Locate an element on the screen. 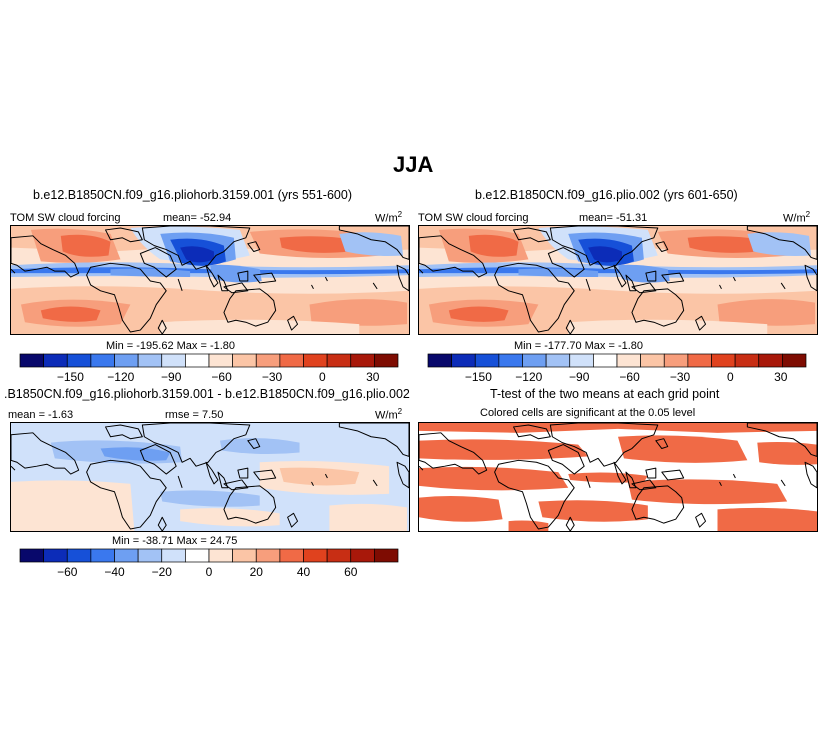 The image size is (827, 733). panel1-minmax: Min = -195.62 Max = -1.80 is located at coordinates (171, 346).